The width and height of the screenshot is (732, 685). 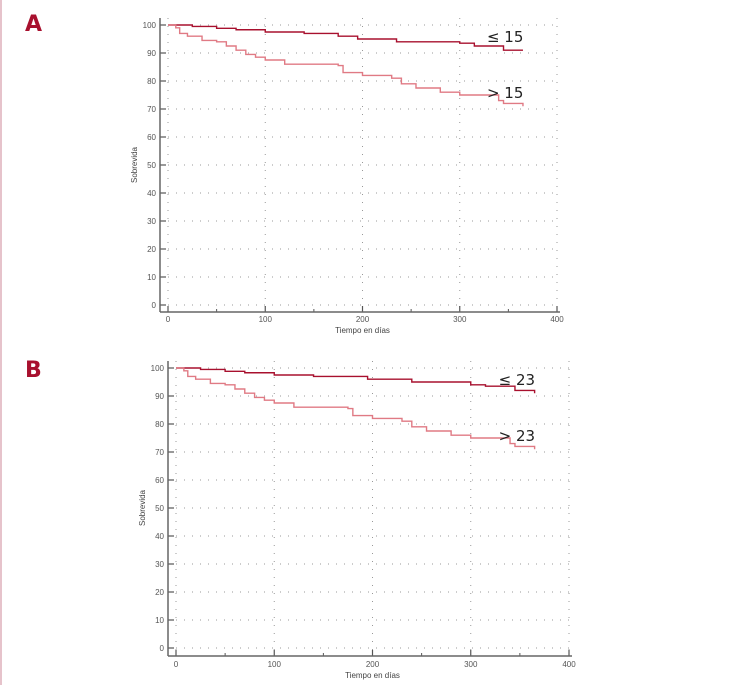 What do you see at coordinates (34, 24) in the screenshot?
I see `panel-label-a: A` at bounding box center [34, 24].